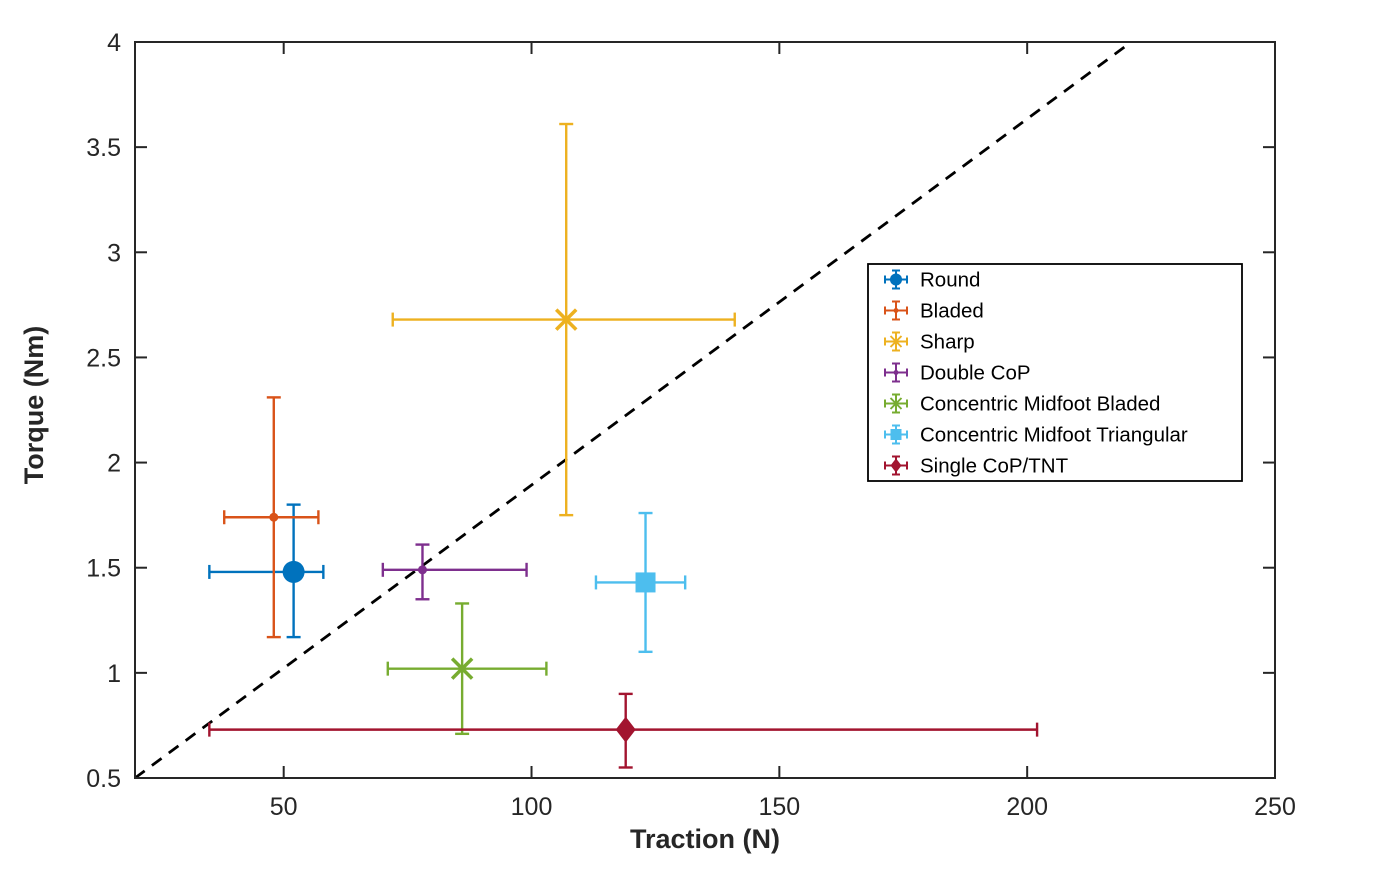  Describe the element at coordinates (952, 311) in the screenshot. I see `legend-label: Bladed` at that location.